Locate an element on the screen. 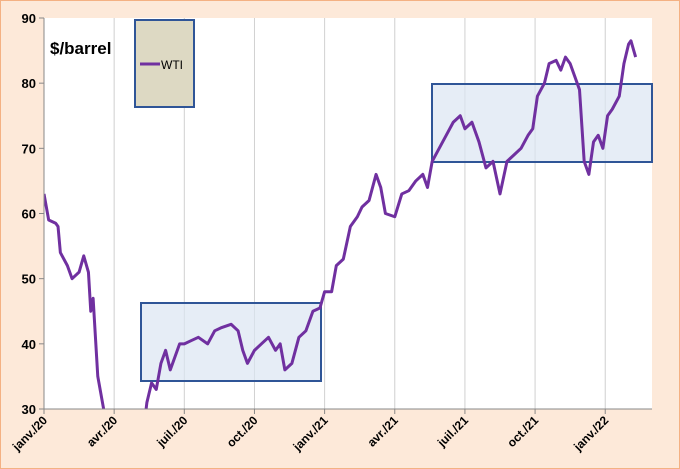  y-tick-label: 60 is located at coordinates (29, 214).